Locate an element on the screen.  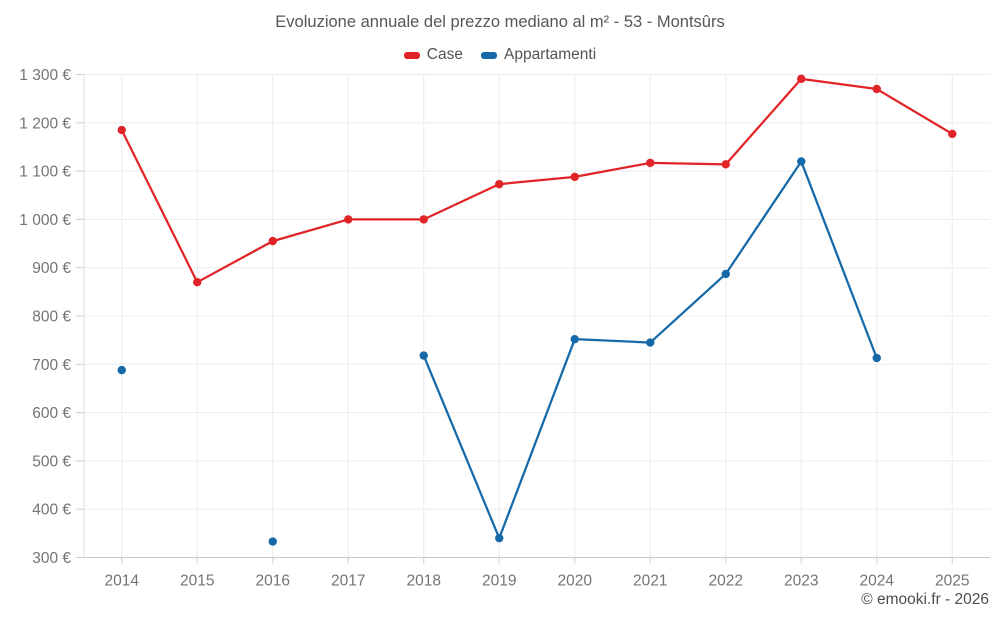
appartamenti-series-swatch-icon is located at coordinates (488, 55).